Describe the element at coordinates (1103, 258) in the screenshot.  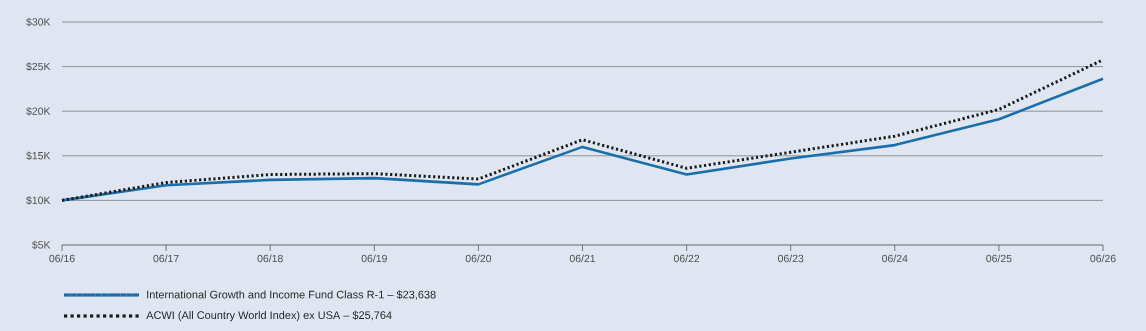
I see `x-tick-label: 06/26` at that location.